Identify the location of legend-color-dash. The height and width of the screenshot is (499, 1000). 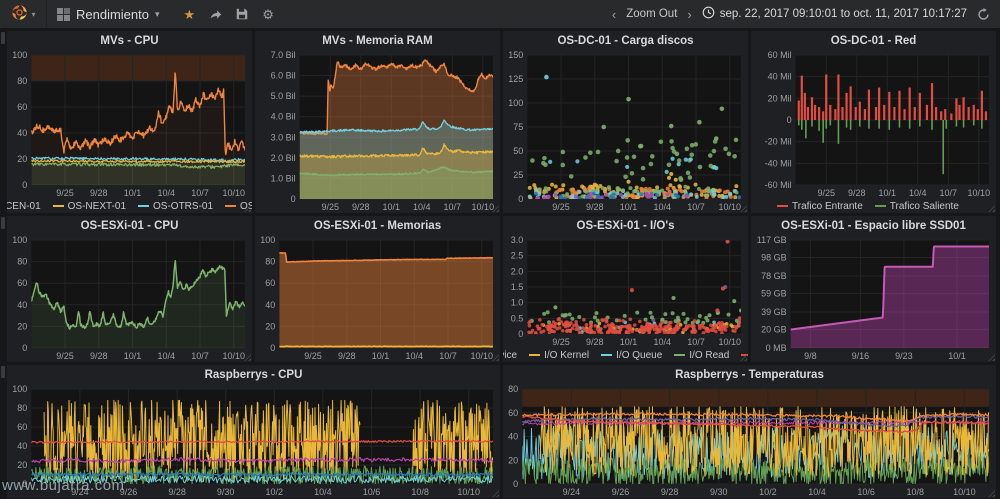
(231, 206).